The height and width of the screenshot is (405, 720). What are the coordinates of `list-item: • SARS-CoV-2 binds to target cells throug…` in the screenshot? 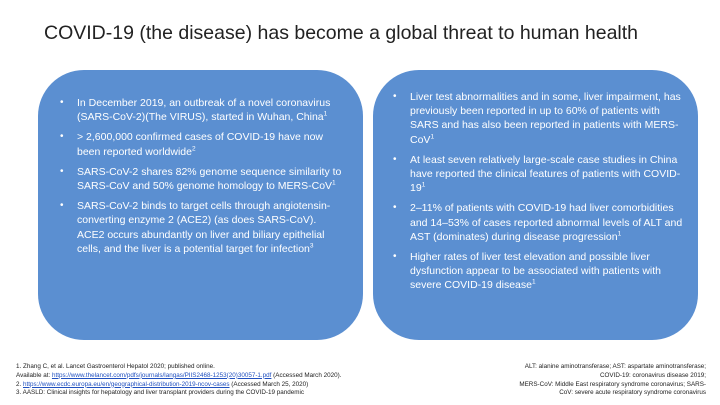 It's located at (200, 227).